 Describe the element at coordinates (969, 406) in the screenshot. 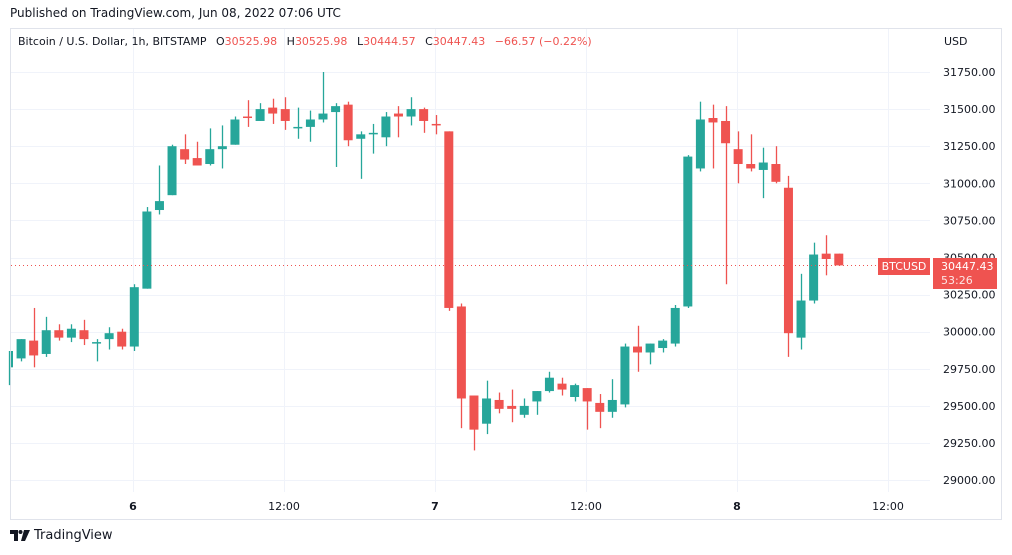

I see `price-tick: 29500.00` at that location.